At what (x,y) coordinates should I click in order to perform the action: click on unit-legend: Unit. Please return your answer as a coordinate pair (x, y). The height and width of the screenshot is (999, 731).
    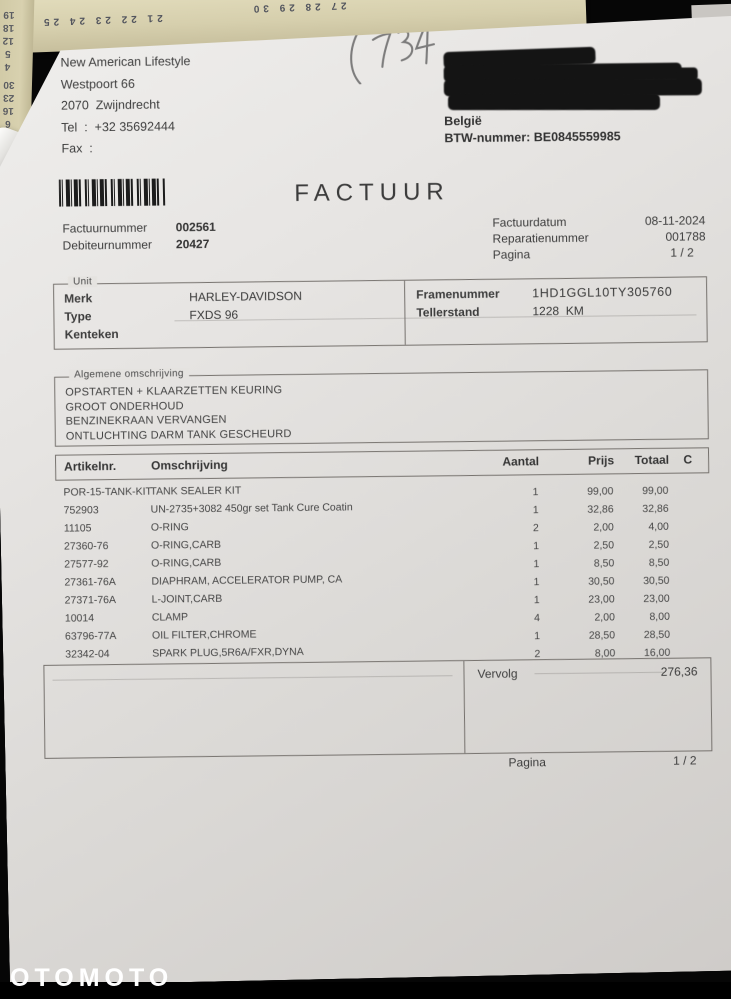
    Looking at the image, I should click on (82, 281).